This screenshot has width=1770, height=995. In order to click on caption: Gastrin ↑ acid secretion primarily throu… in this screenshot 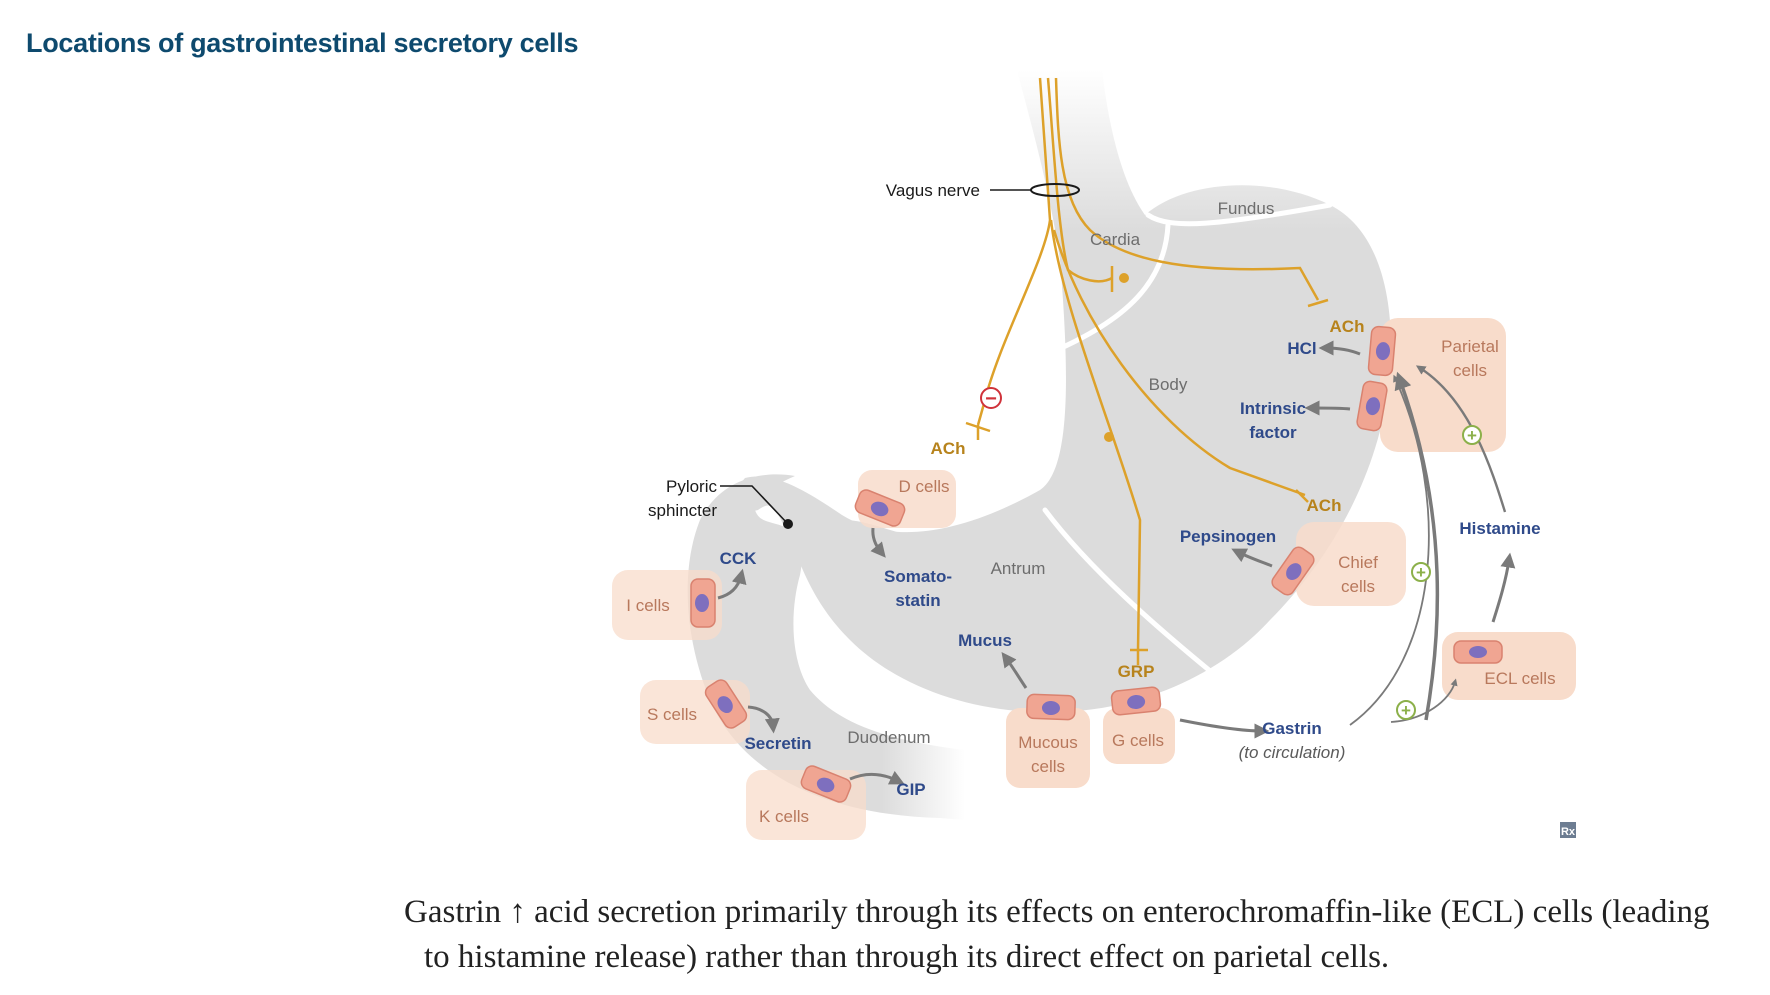, I will do `click(1084, 935)`.